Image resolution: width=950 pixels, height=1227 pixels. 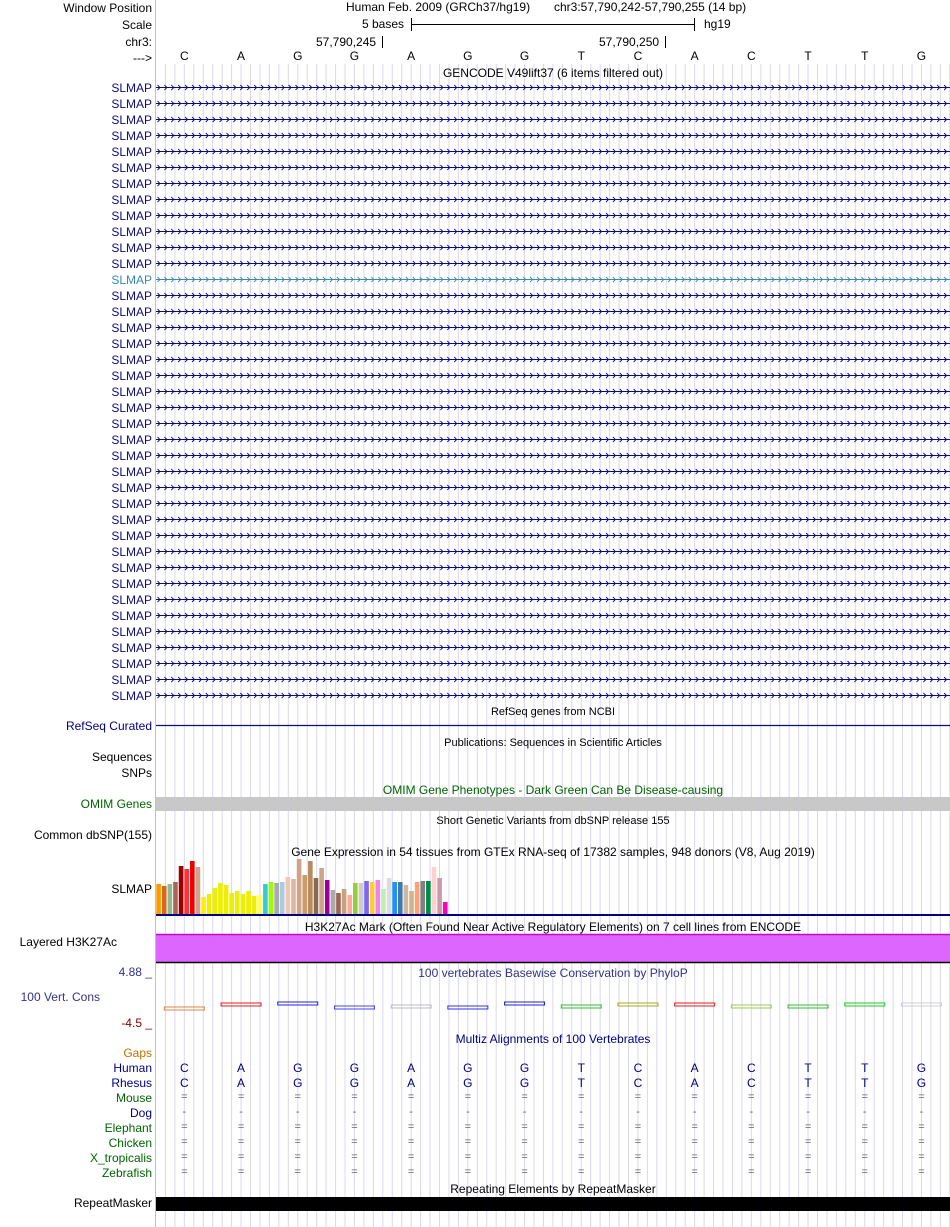 I want to click on multiz-species-label: Zebrafish, so click(x=126, y=1173).